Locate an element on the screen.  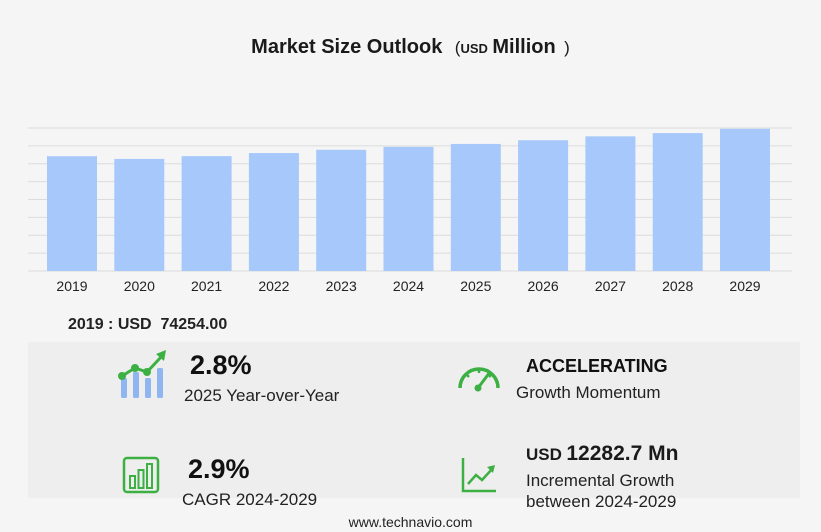
cagr-stat: 2.9% CAGR 2024-2029 is located at coordinates (249, 482).